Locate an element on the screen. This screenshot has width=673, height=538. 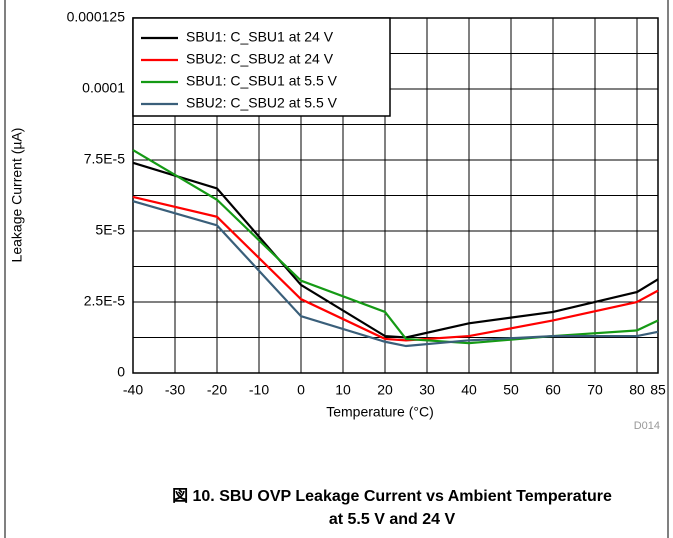
legend-label: SBU1: C_SBU1 at 24 V is located at coordinates (260, 37).